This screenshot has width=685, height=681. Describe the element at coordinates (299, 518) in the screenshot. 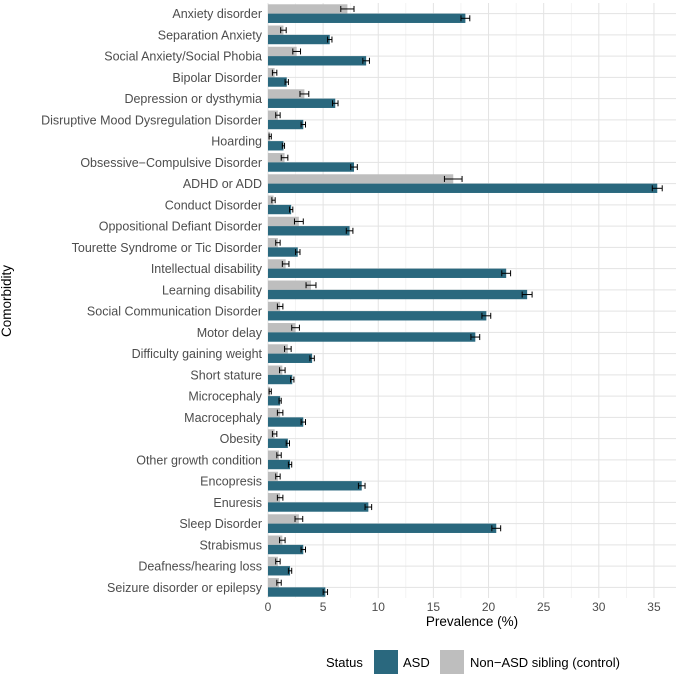

I see `error-bar-control-sleep-disorder` at that location.